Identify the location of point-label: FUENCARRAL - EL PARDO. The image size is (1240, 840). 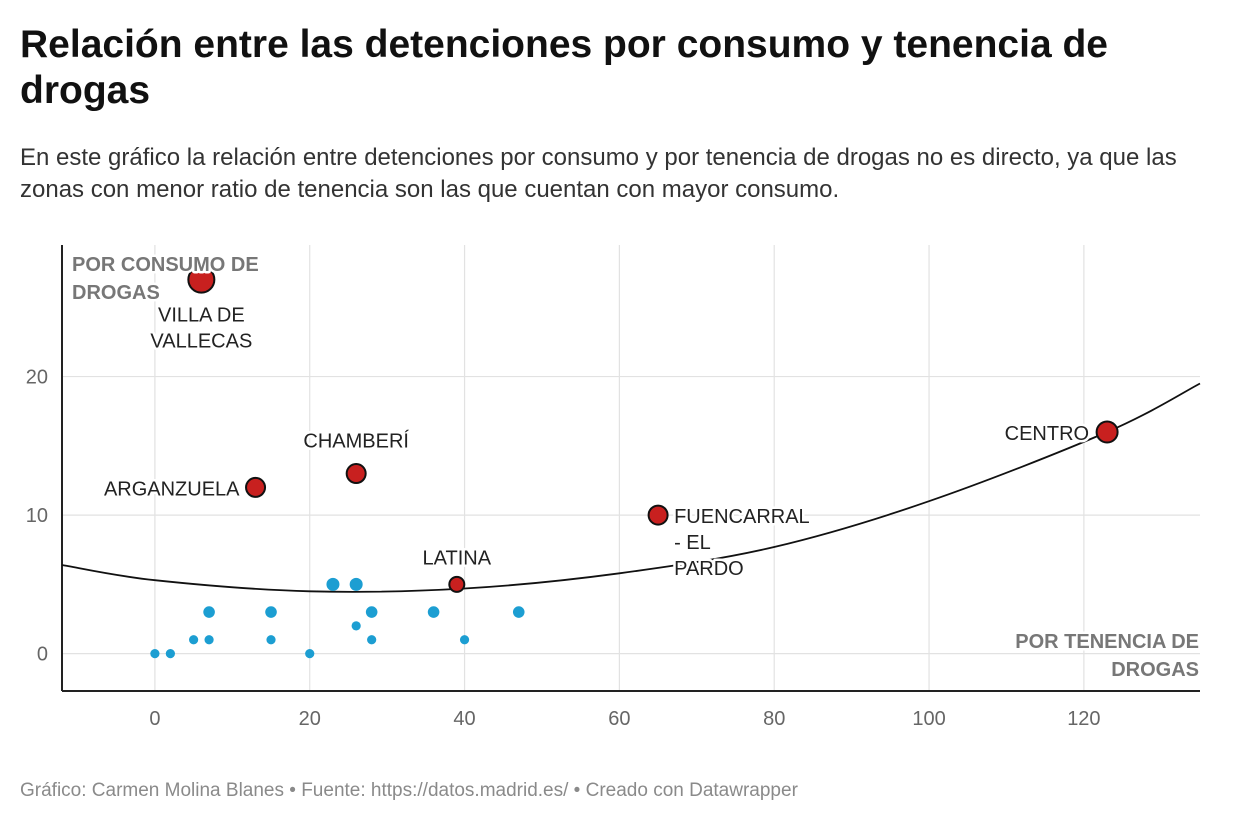
(742, 543).